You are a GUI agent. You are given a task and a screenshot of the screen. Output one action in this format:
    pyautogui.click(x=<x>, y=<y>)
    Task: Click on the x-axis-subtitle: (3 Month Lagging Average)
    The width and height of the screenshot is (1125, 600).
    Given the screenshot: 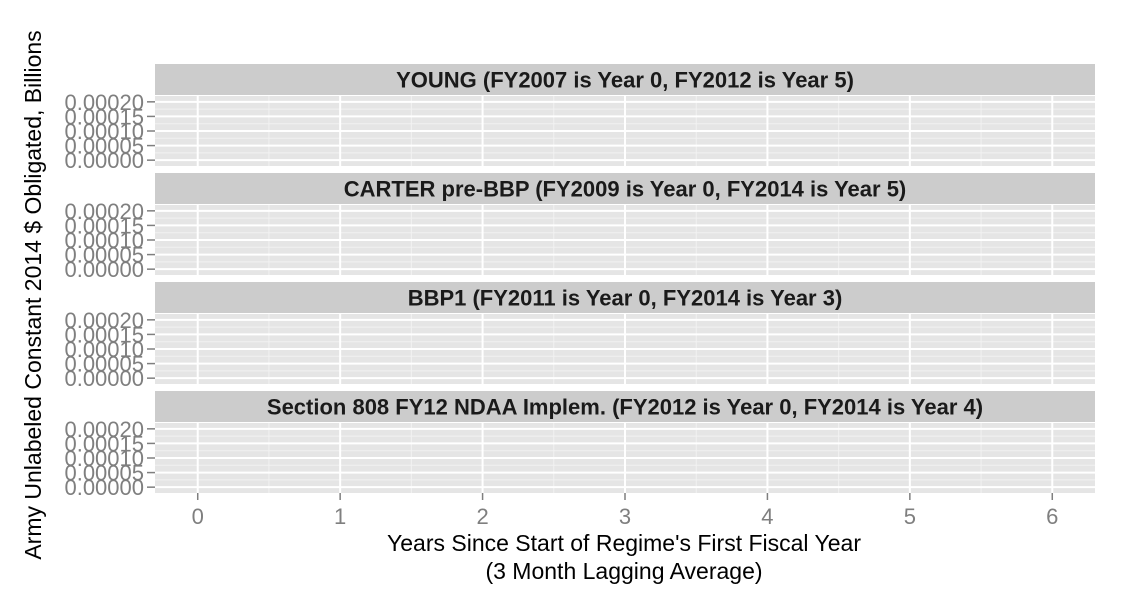 What is the action you would take?
    pyautogui.click(x=623, y=571)
    